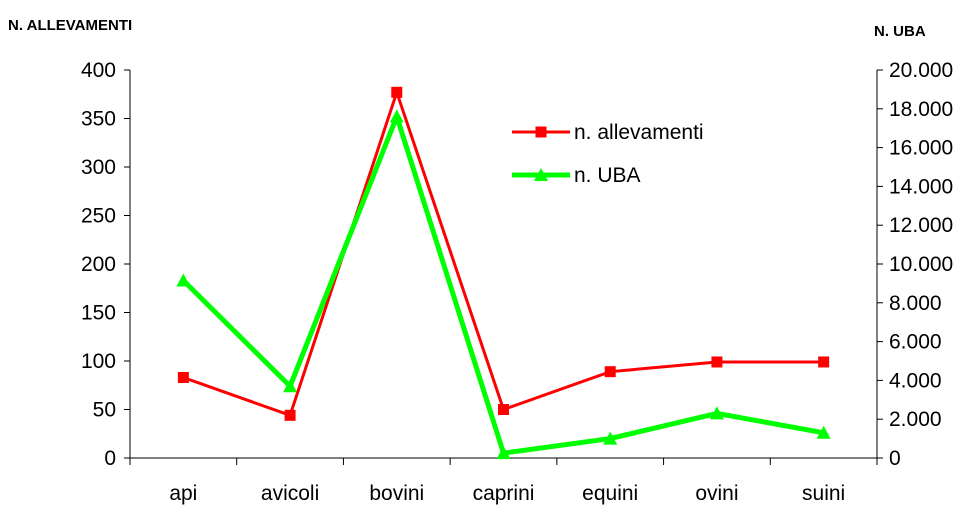  What do you see at coordinates (98, 216) in the screenshot?
I see `left-tick-label: 250` at bounding box center [98, 216].